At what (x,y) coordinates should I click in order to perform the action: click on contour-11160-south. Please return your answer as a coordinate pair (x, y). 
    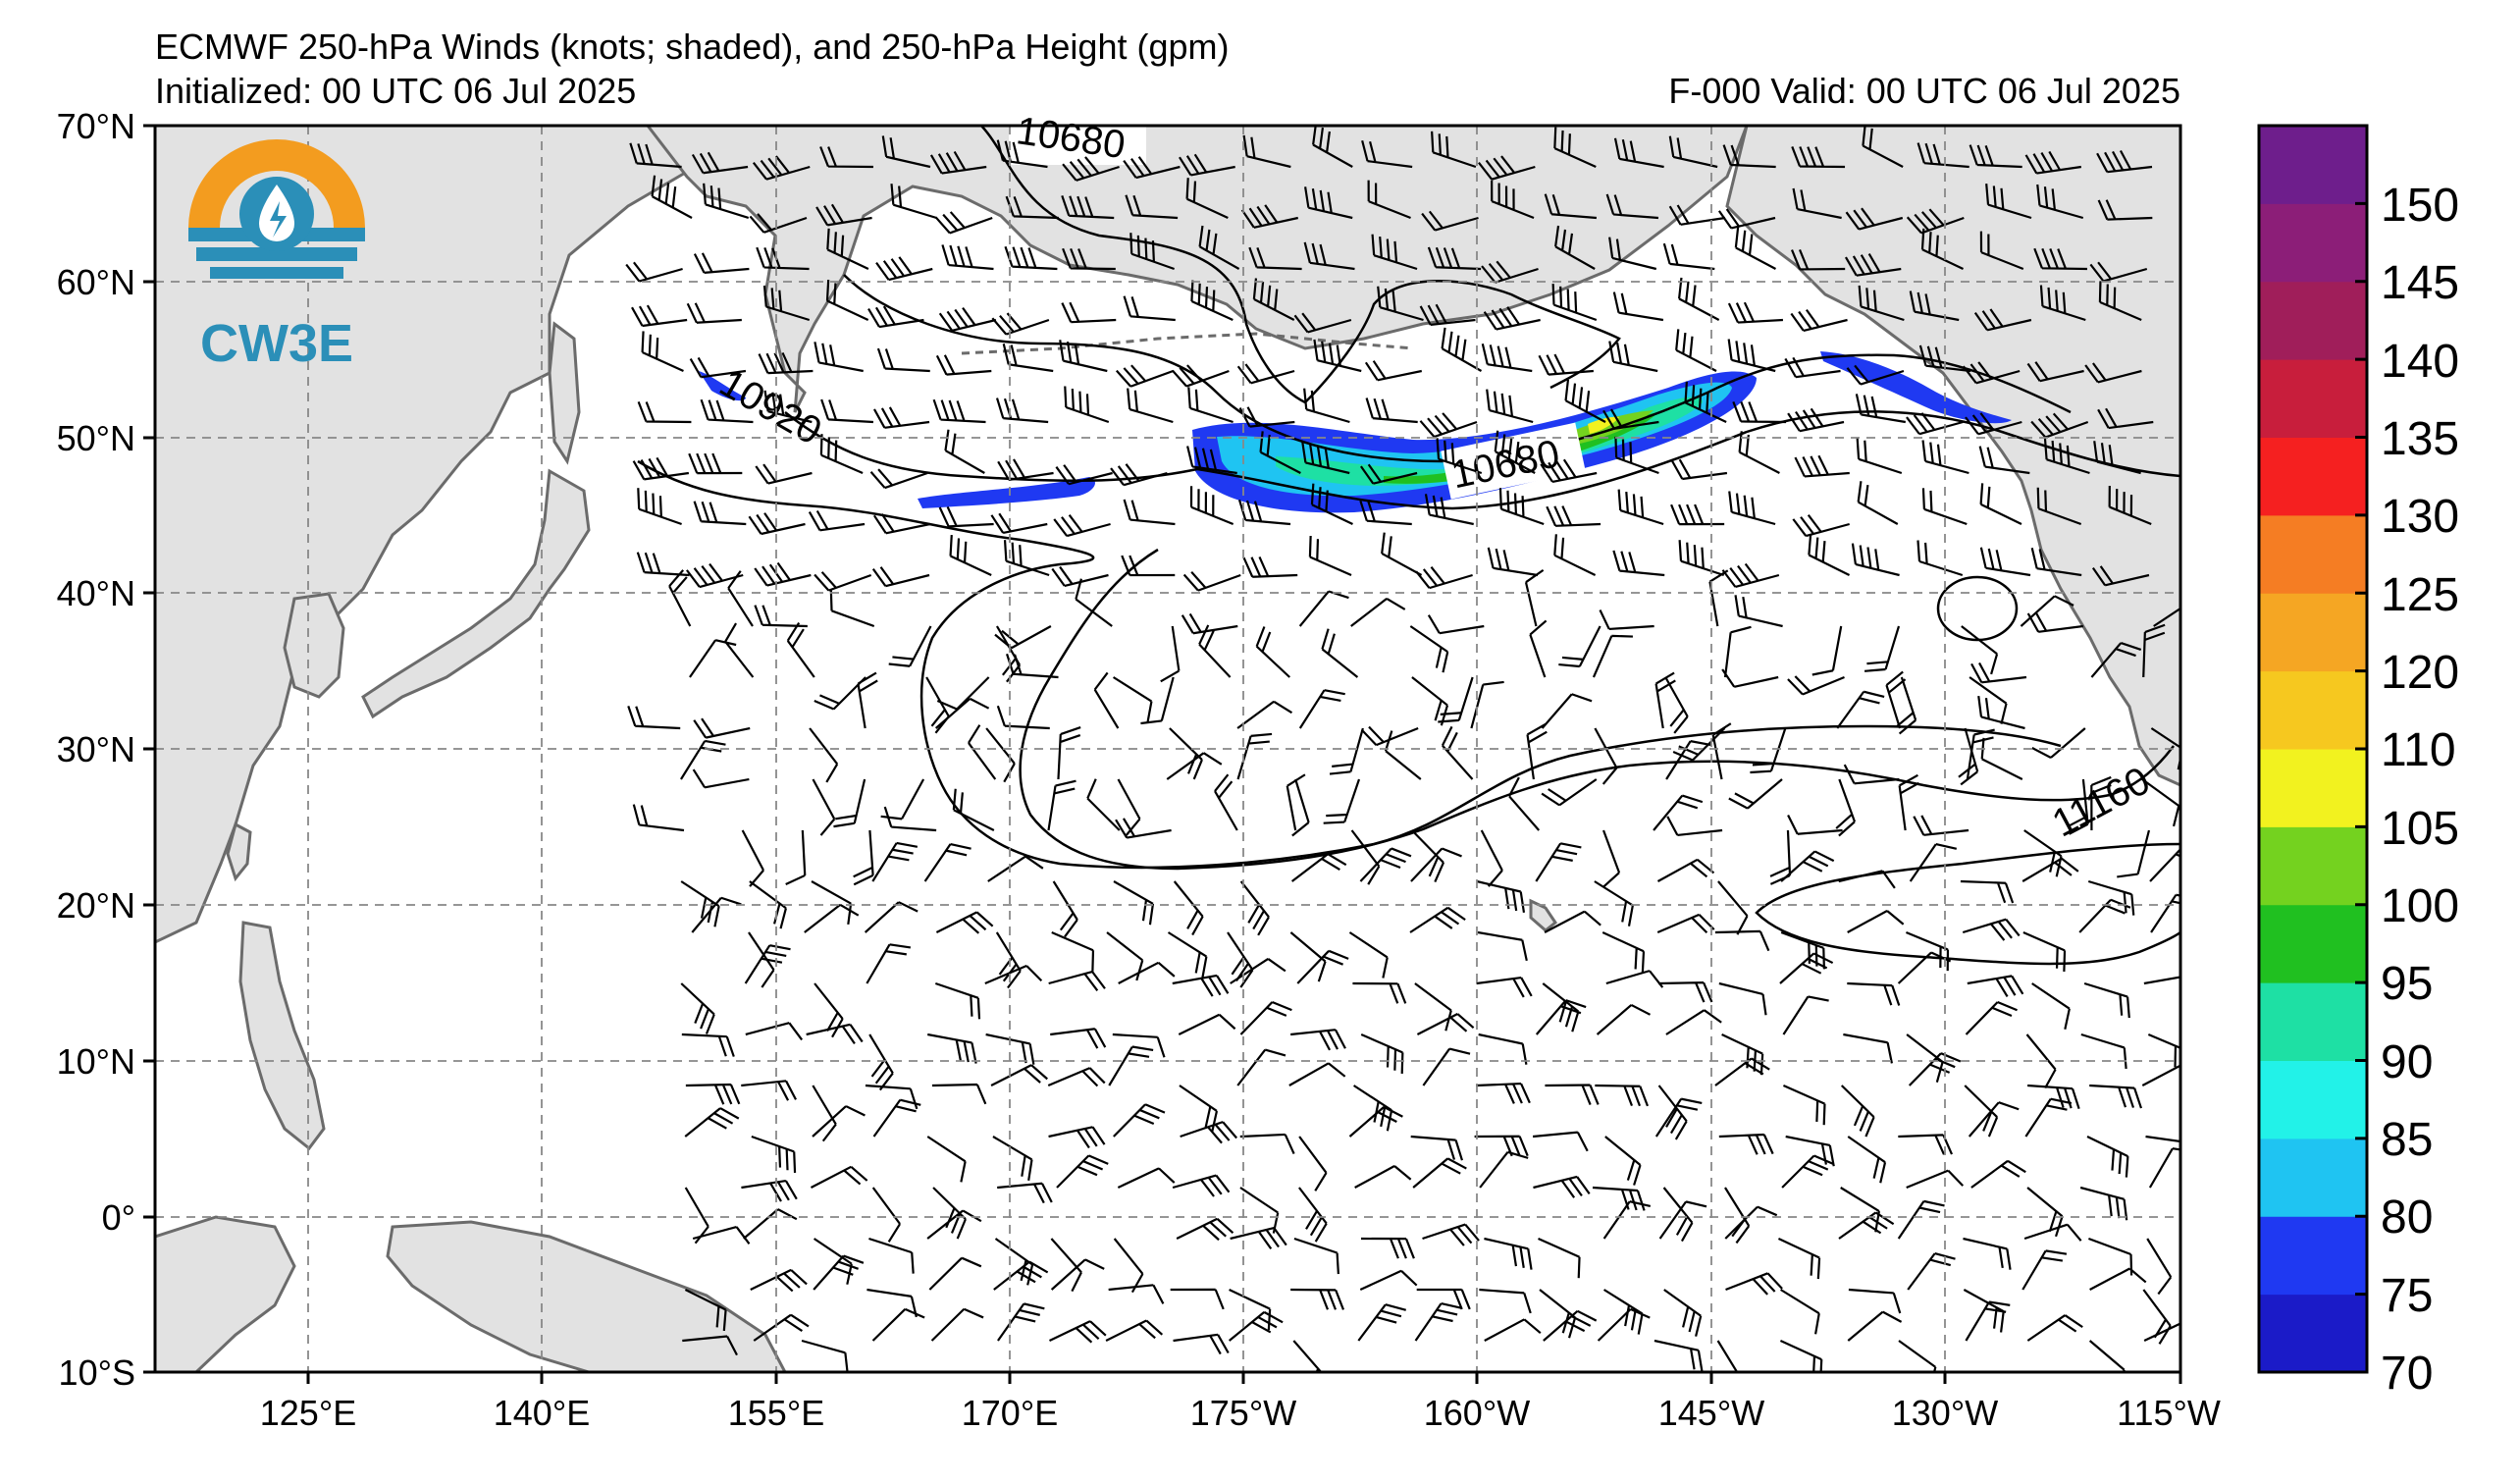
    Looking at the image, I should click on (1967, 904).